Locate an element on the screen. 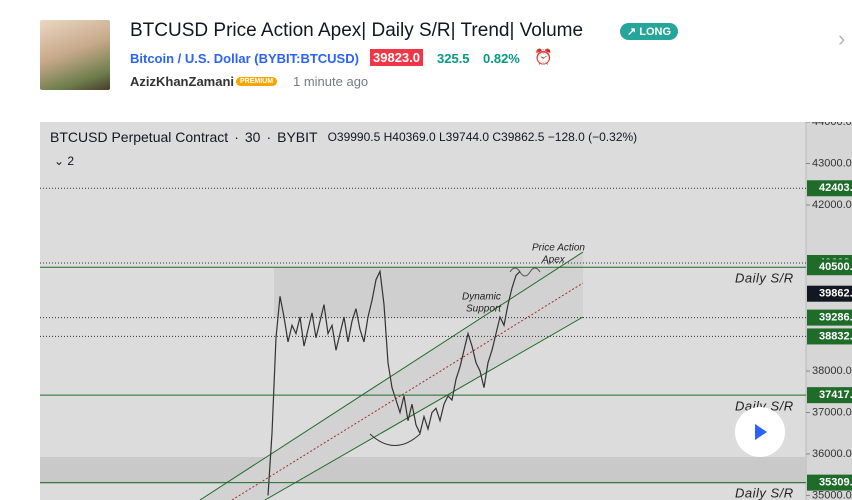  y-tick-label: 43000.0 is located at coordinates (832, 163).